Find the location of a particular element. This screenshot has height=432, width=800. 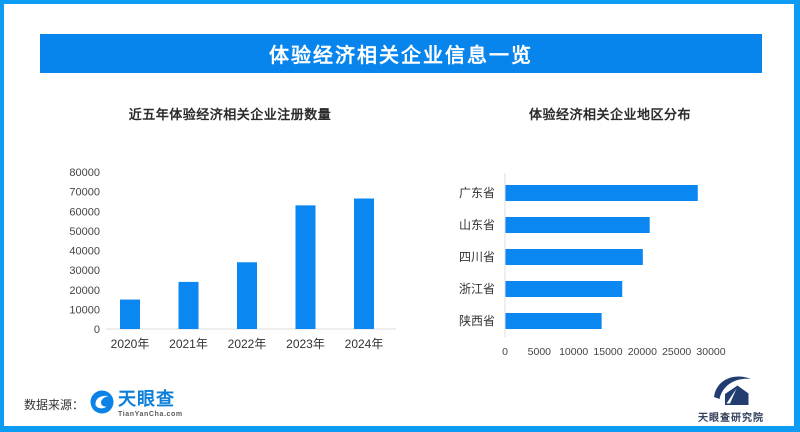

tianyancha-logo: 天眼查 TianYanCha.com is located at coordinates (136, 402).